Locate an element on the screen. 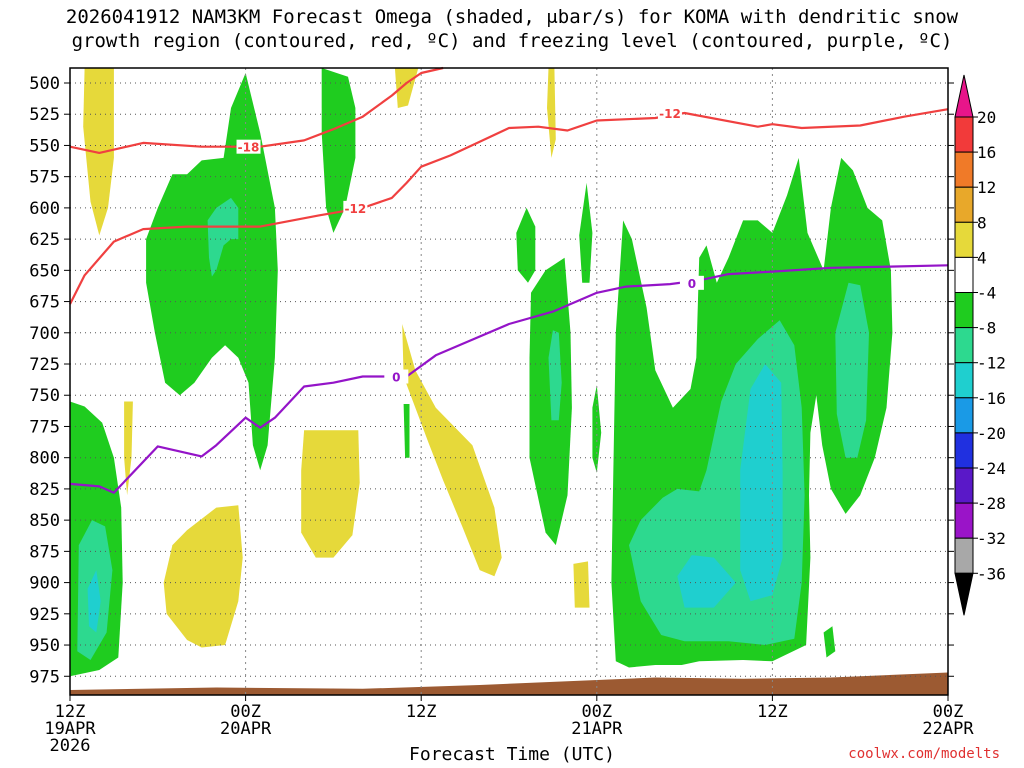  xtick-label-0-2: 2026 is located at coordinates (70, 746).